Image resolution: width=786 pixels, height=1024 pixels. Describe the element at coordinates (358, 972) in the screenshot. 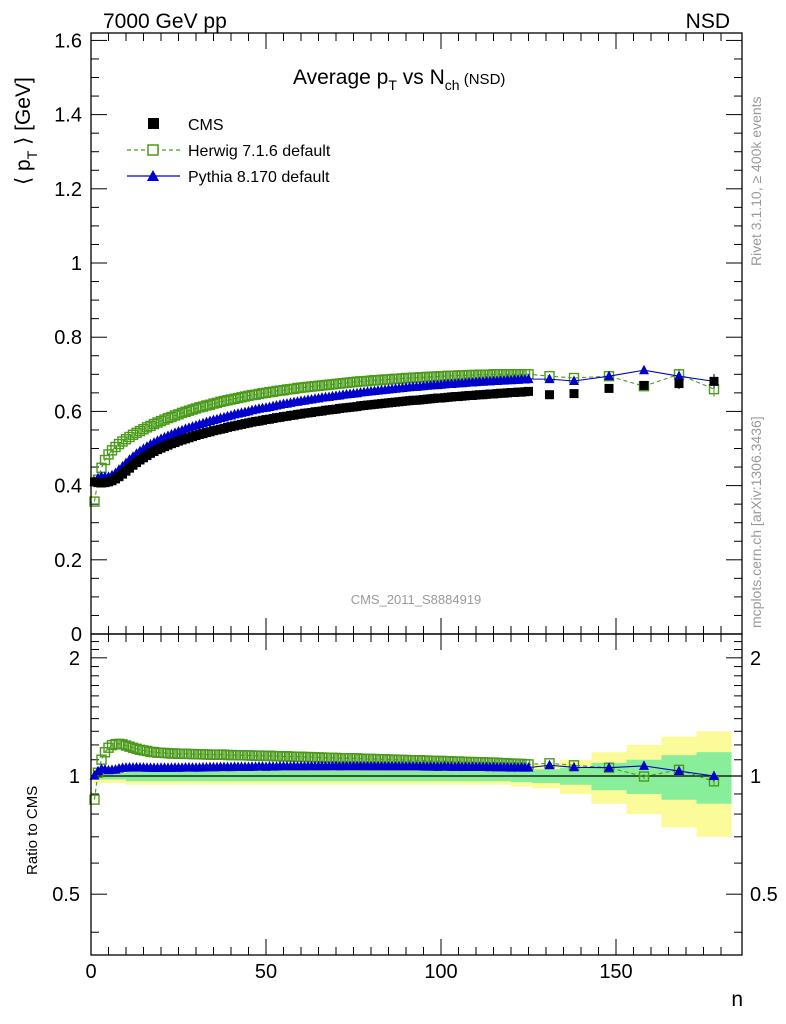

I see `x-tick-labels: 0 50 100 150` at that location.